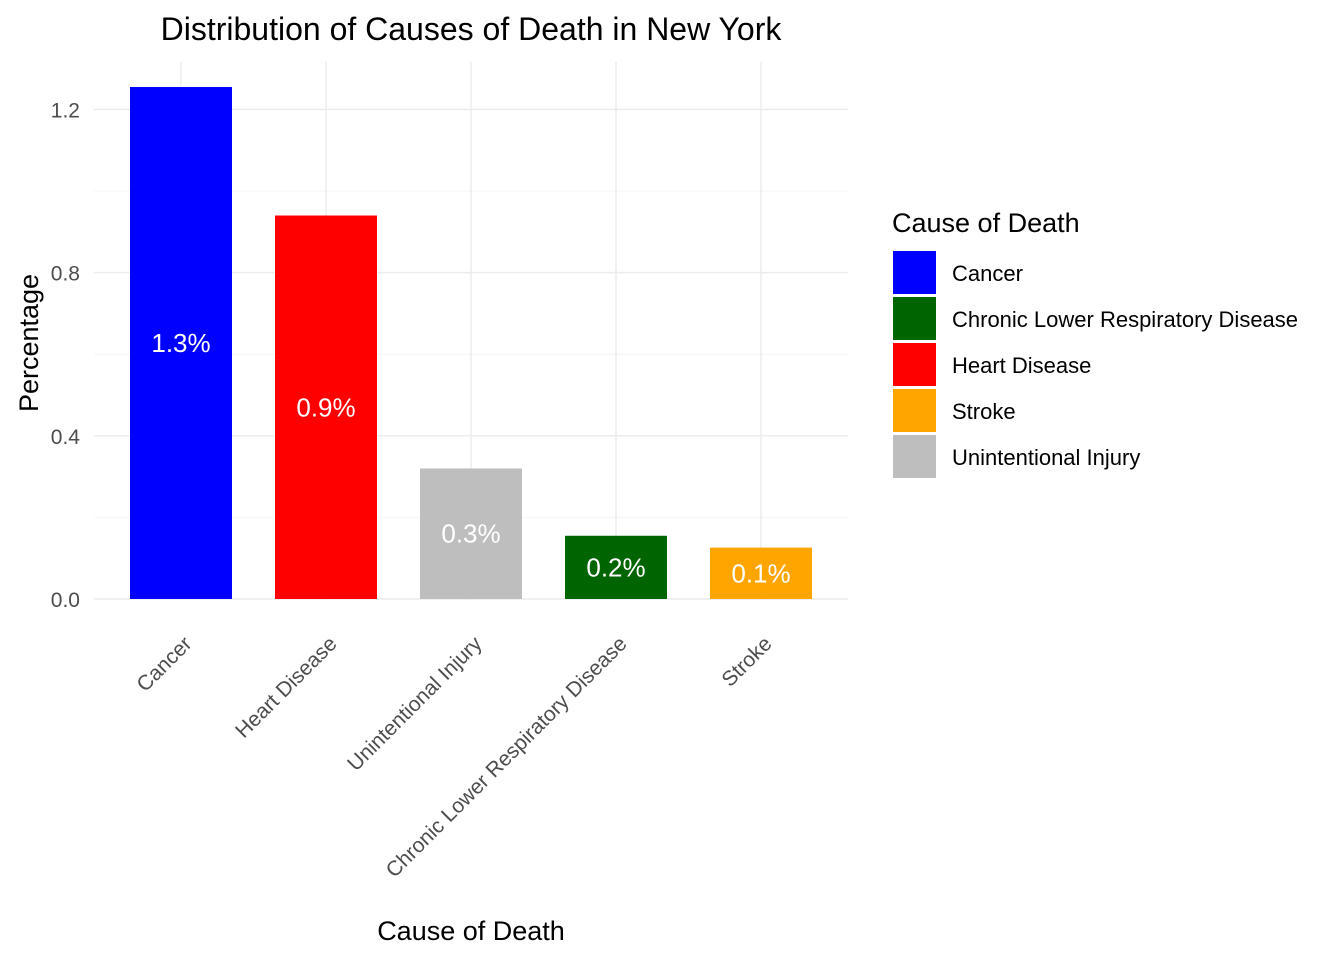 This screenshot has width=1344, height=960. I want to click on x-tick-label: Cancer, so click(164, 664).